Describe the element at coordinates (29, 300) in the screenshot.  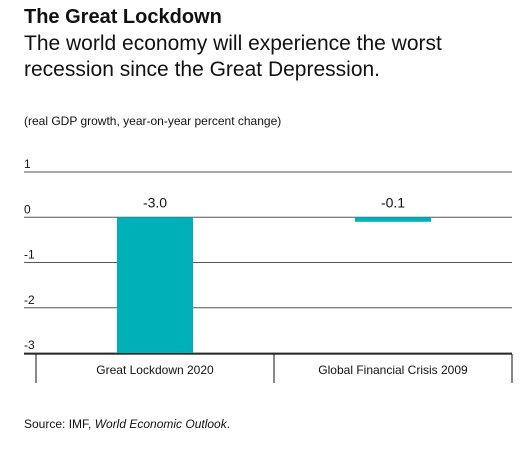
I see `y-tick-label: -2` at that location.